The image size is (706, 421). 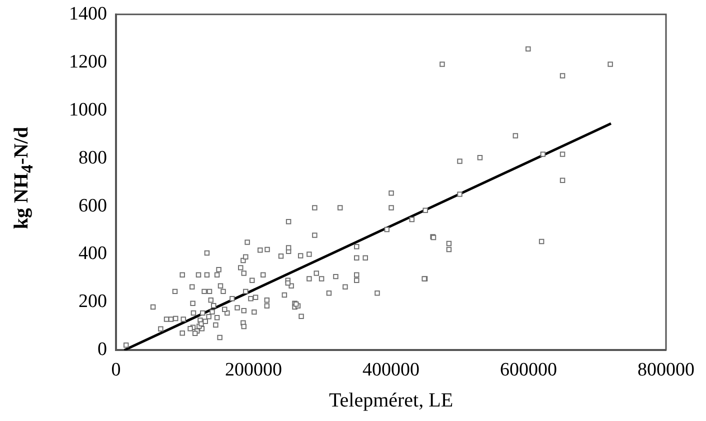 What do you see at coordinates (92, 301) in the screenshot?
I see `y-tick-label: 200` at bounding box center [92, 301].